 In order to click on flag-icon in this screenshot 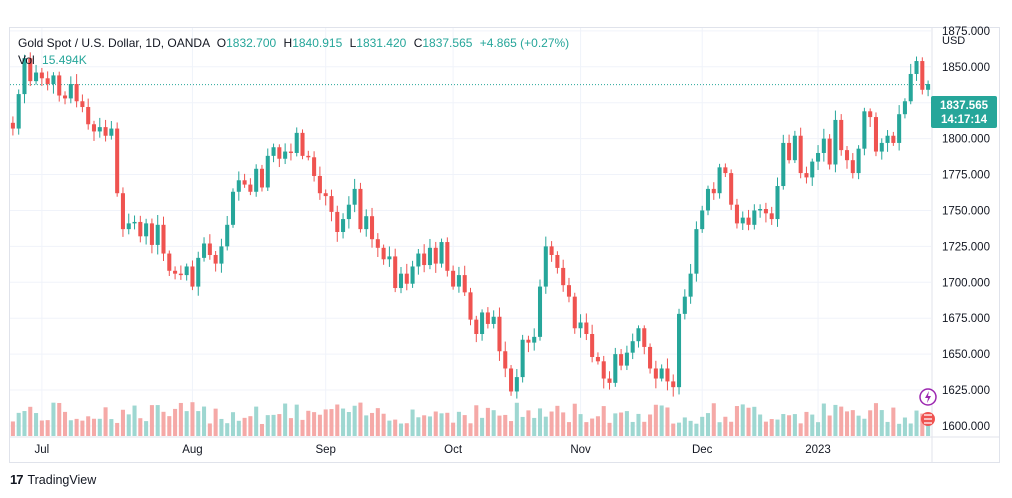, I will do `click(928, 419)`.